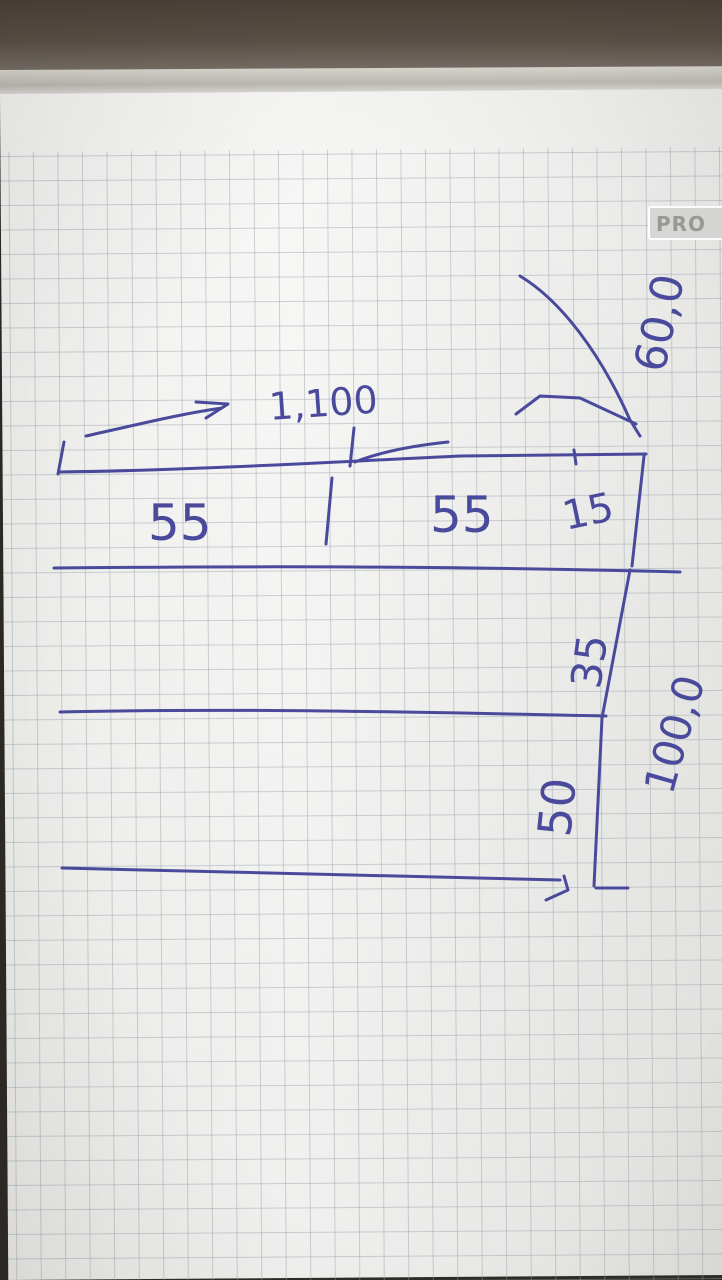 This screenshot has width=722, height=1280. Describe the element at coordinates (329, 511) in the screenshot. I see `center-divider` at that location.